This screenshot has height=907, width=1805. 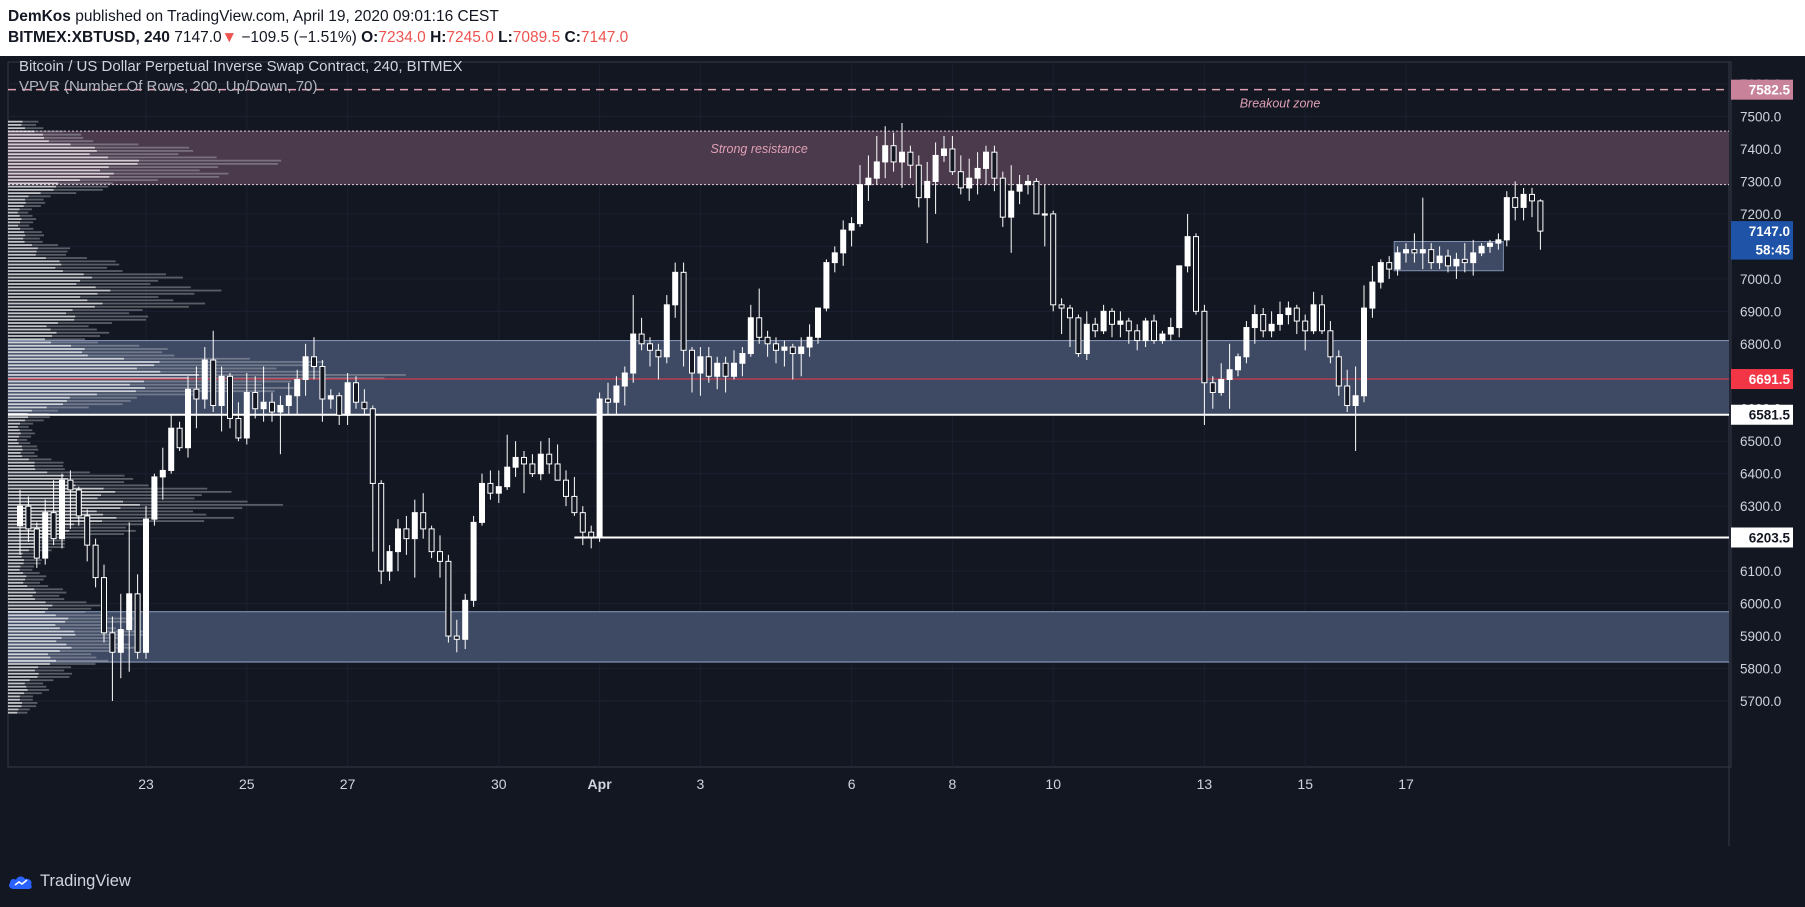 I want to click on tradingview-logo: TradingView, so click(x=69, y=881).